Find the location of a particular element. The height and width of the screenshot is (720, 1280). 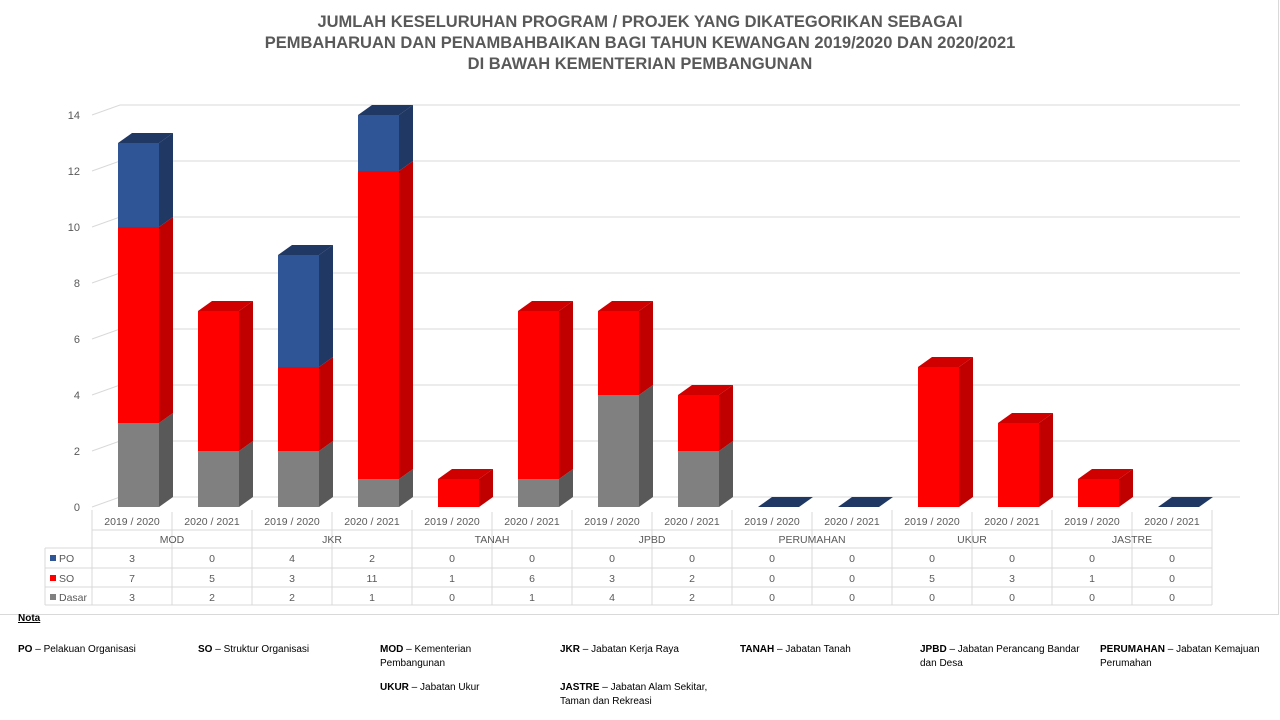

nota-abbr: PERUMAHAN is located at coordinates (1132, 649).